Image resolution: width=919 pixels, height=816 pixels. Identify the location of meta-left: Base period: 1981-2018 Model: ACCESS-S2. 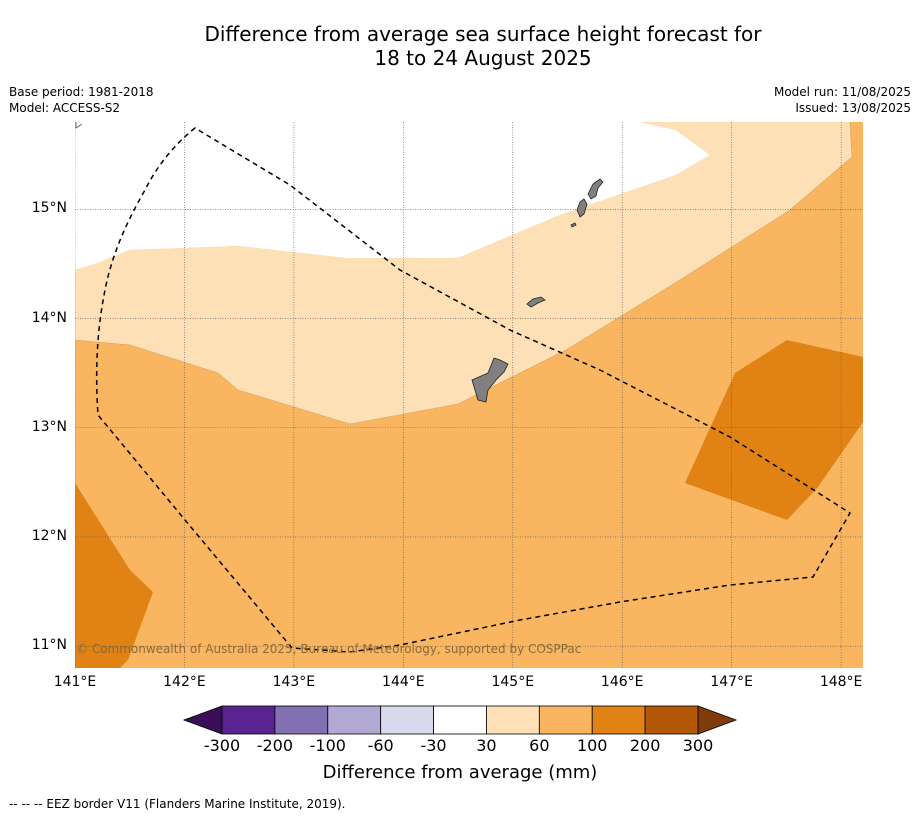
(81, 100).